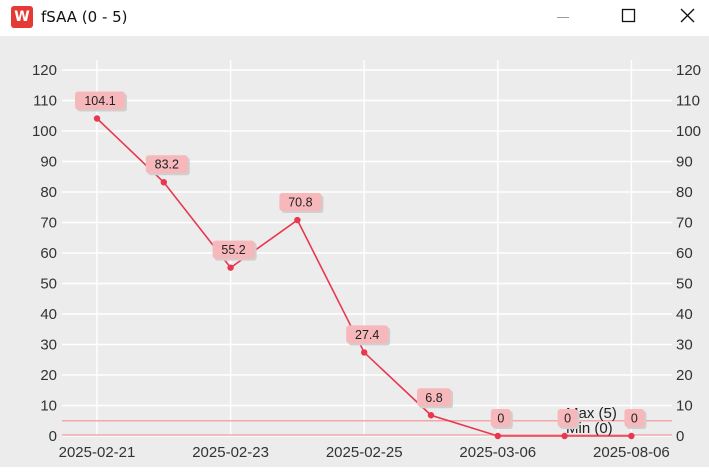  Describe the element at coordinates (48, 253) in the screenshot. I see `y-tick-label-left: 60` at that location.